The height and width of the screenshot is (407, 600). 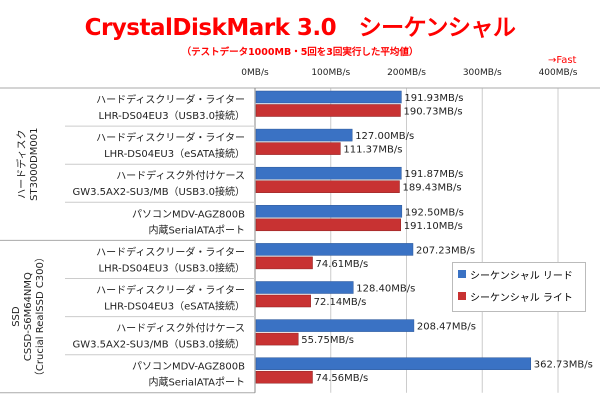 I want to click on data-label: 128.40MB/s, so click(x=385, y=289).